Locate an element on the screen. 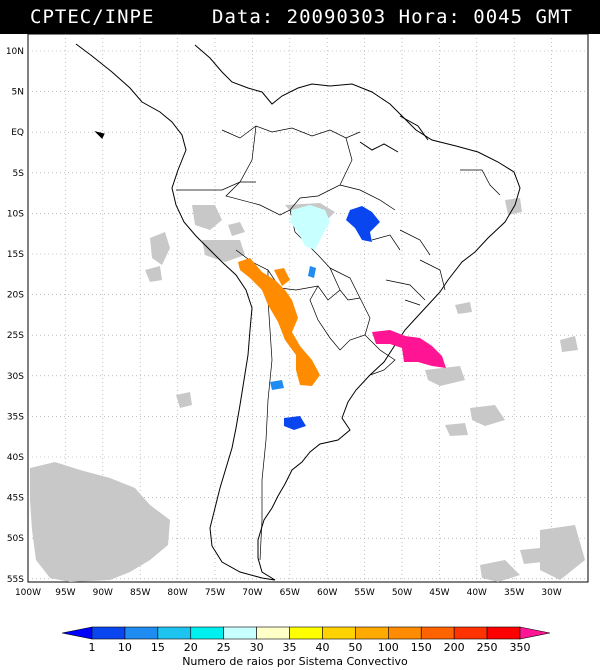 The height and width of the screenshot is (670, 600). lat-label: 55S is located at coordinates (15, 580).